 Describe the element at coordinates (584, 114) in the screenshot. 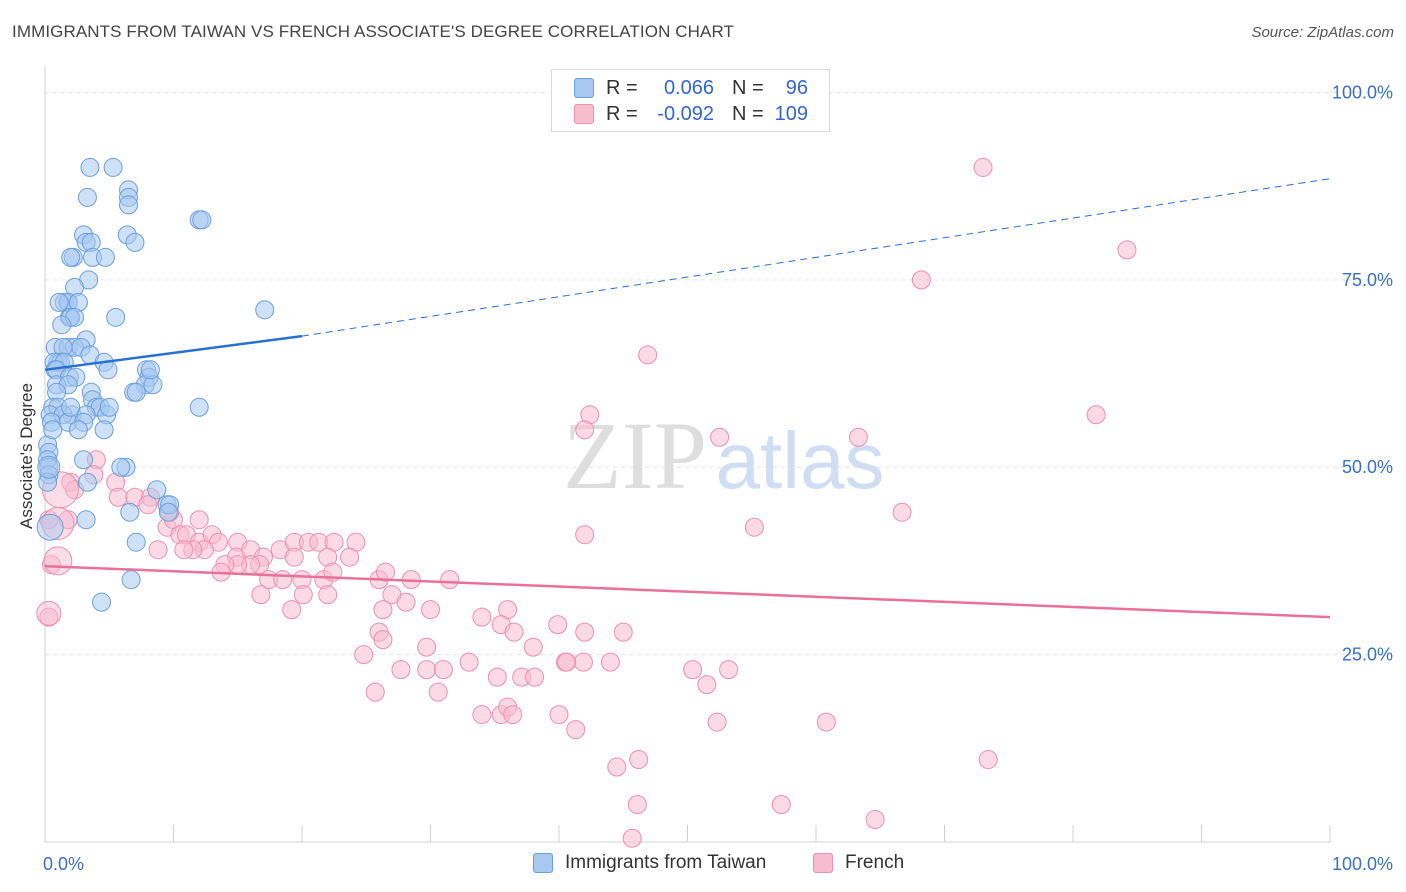

I see `french-swatch` at that location.